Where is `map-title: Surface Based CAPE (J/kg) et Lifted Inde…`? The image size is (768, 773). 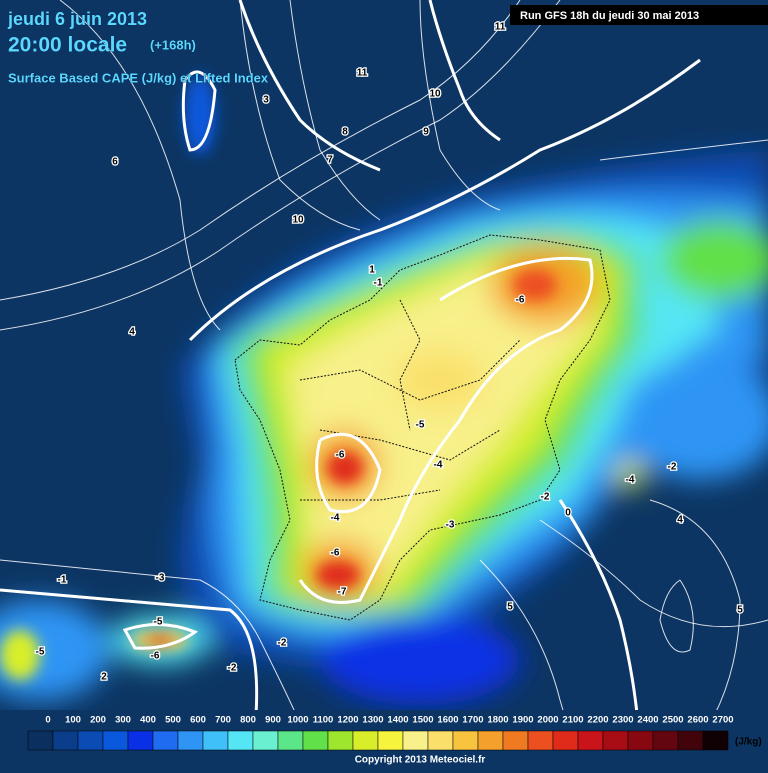 map-title: Surface Based CAPE (J/kg) et Lifted Inde… is located at coordinates (138, 77).